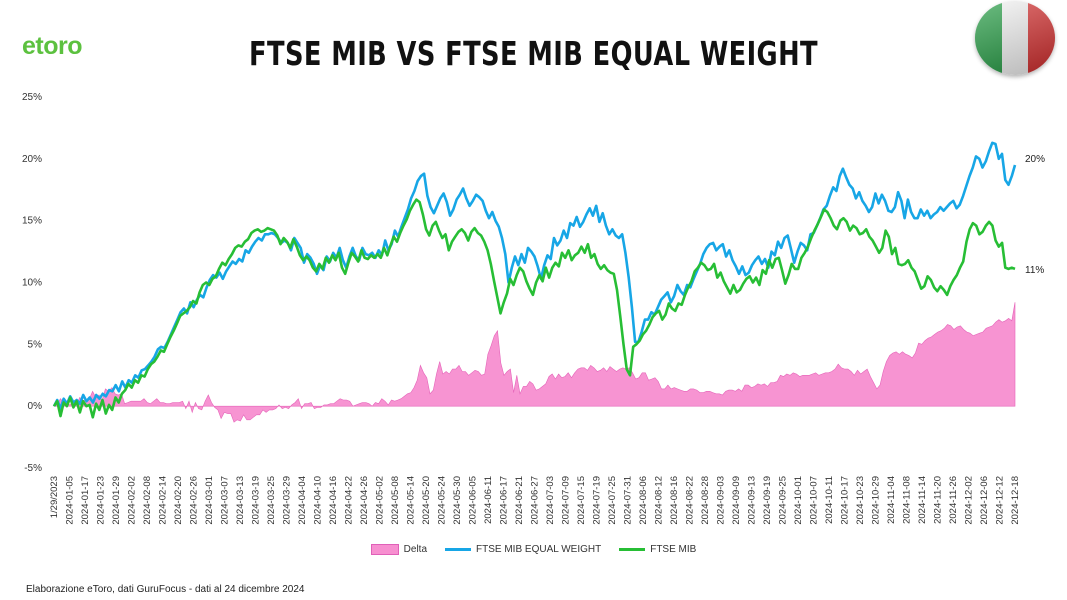 The width and height of the screenshot is (1067, 600). What do you see at coordinates (767, 500) in the screenshot?
I see `x-tick-label: 2024-09-19` at bounding box center [767, 500].